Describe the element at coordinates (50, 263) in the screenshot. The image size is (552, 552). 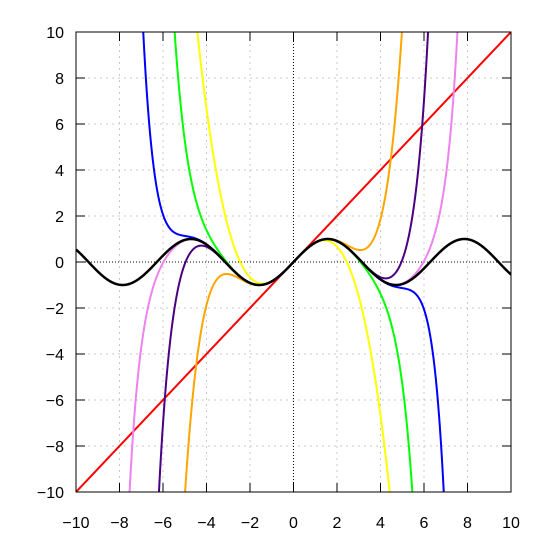
I see `y-tick-labels: −10 −8 −6 −4 −2 0 2 4 6 8 10` at that location.